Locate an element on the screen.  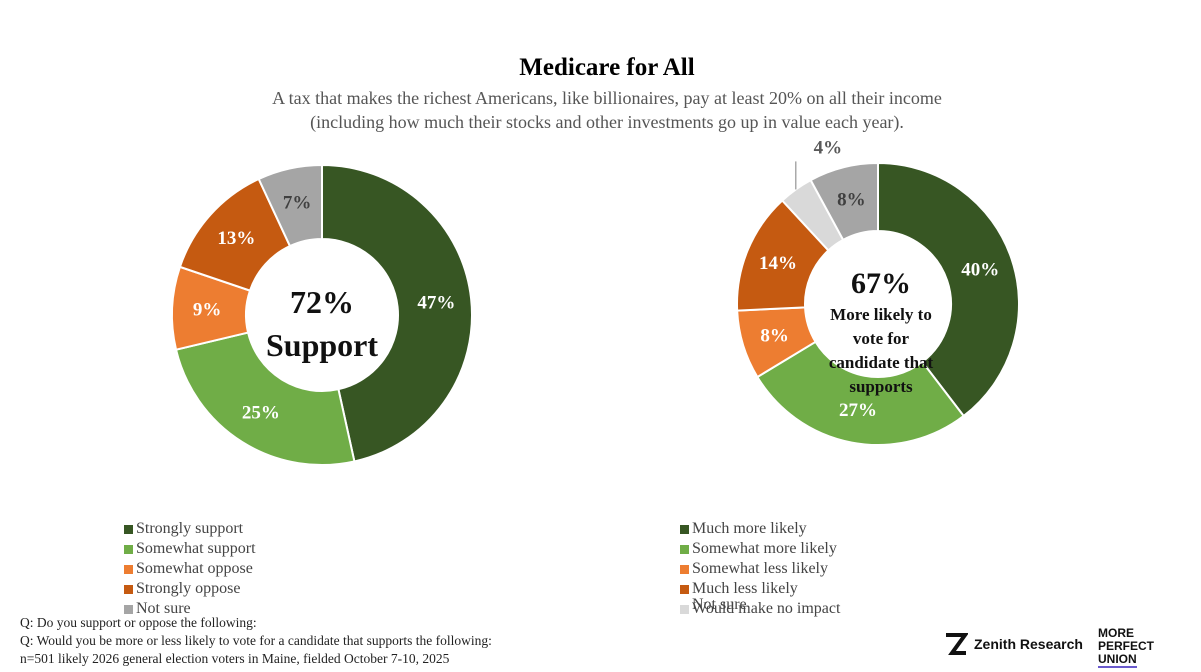
mpu-line-1: MORE PERFECT is located at coordinates (1126, 639).